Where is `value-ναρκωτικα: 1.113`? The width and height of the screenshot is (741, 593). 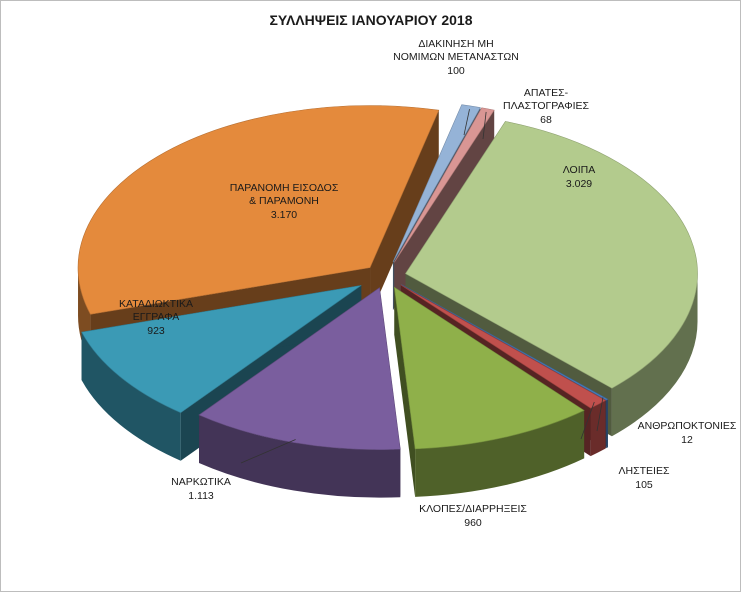
value-ναρκωτικα: 1.113 is located at coordinates (201, 496).